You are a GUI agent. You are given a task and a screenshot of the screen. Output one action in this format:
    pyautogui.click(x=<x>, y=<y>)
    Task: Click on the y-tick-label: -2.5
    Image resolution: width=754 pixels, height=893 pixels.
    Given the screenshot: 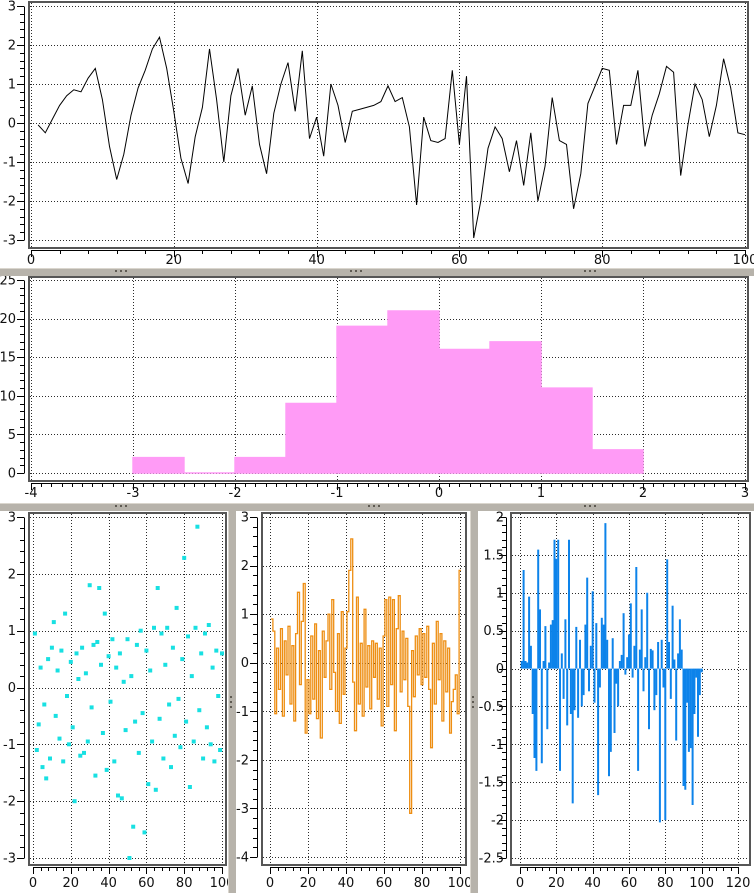 What is the action you would take?
    pyautogui.click(x=491, y=859)
    